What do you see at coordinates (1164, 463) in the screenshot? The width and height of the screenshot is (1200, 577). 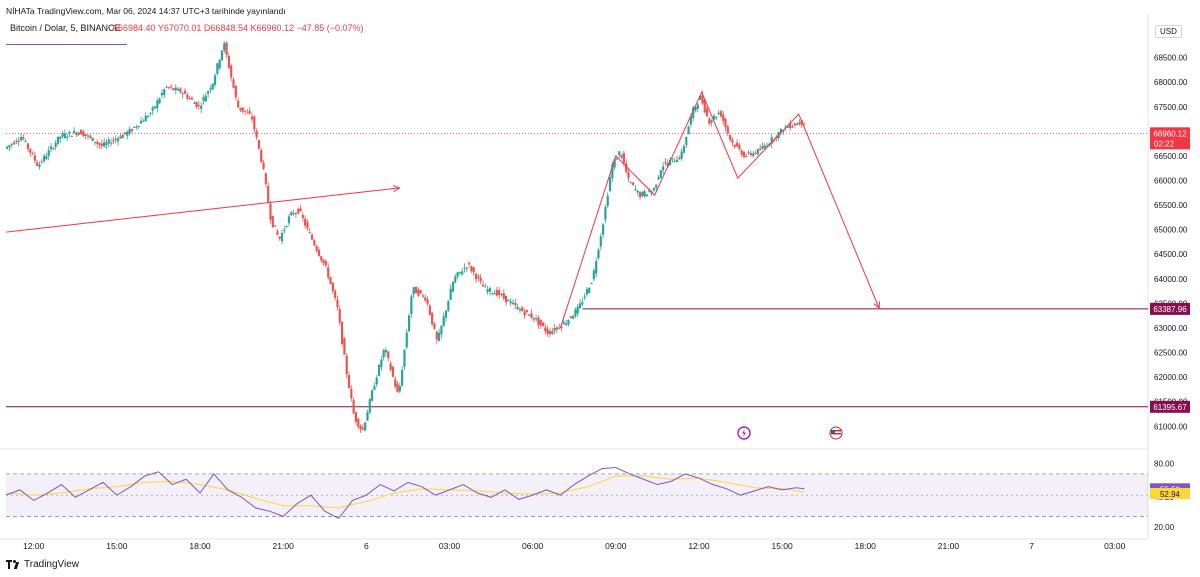 I see `rsi-tick-label: 80.00` at bounding box center [1164, 463].